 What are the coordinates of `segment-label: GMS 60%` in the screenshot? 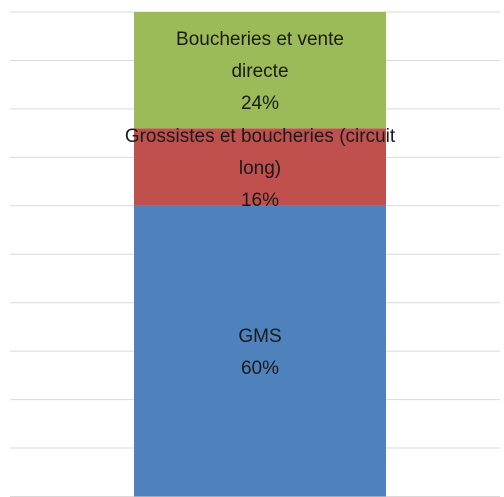 It's located at (260, 353).